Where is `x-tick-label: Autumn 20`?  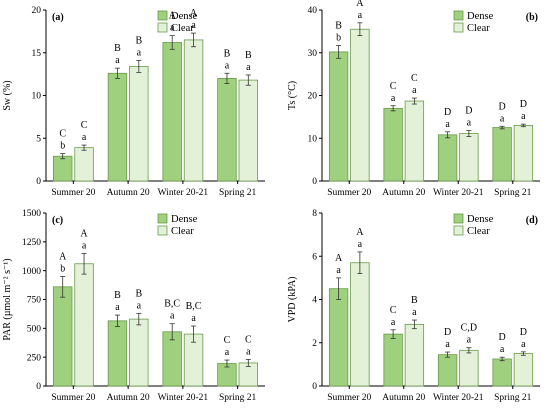 x-tick-label: Autumn 20 is located at coordinates (128, 398).